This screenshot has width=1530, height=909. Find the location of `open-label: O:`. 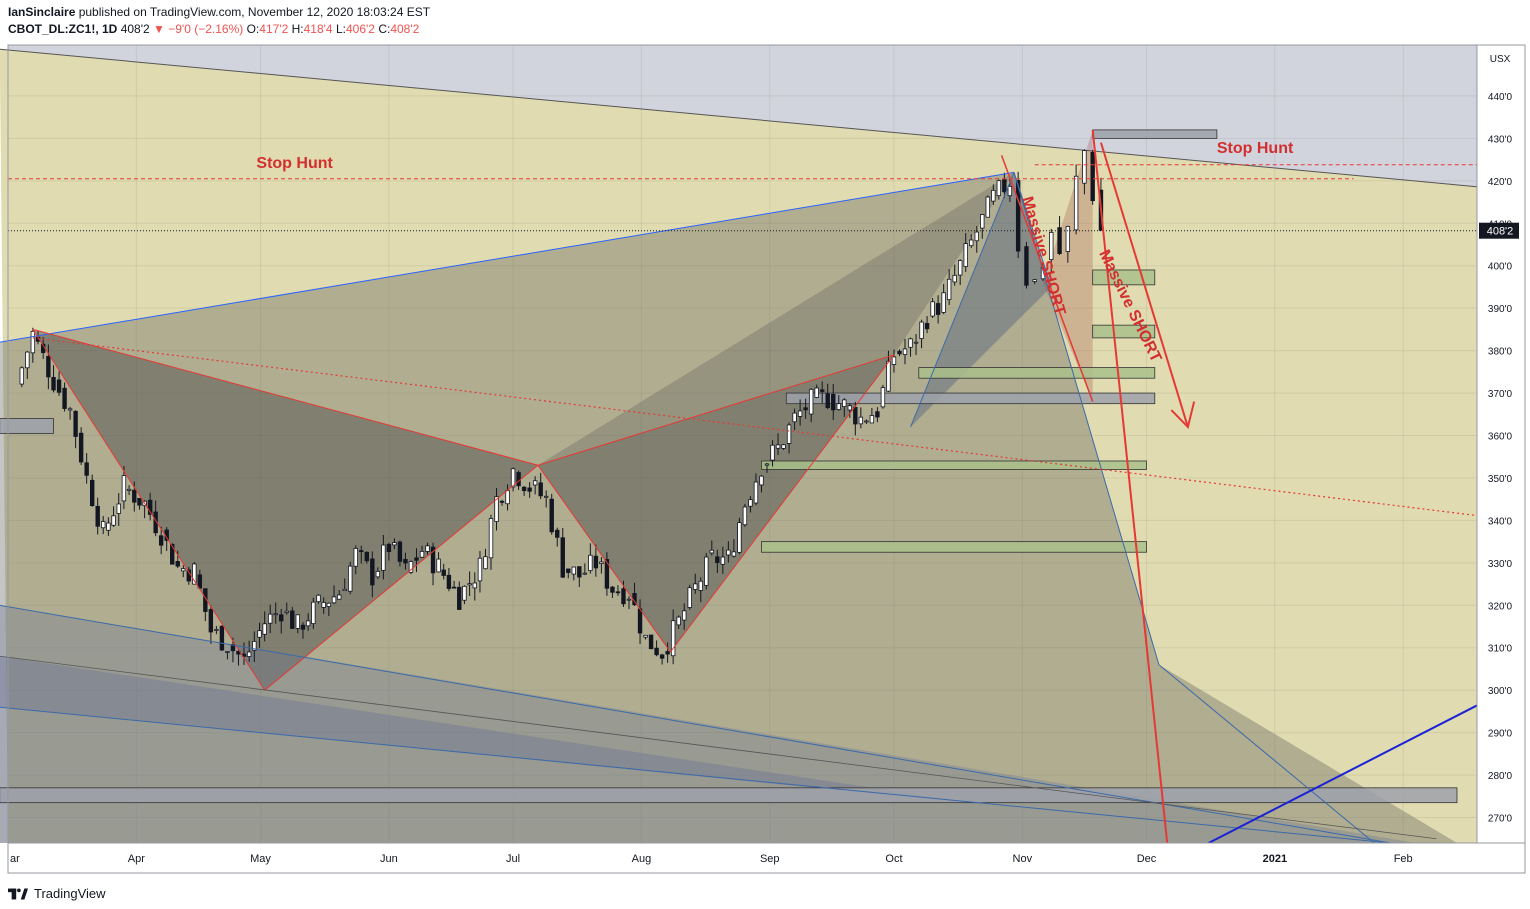

open-label: O: is located at coordinates (253, 29).